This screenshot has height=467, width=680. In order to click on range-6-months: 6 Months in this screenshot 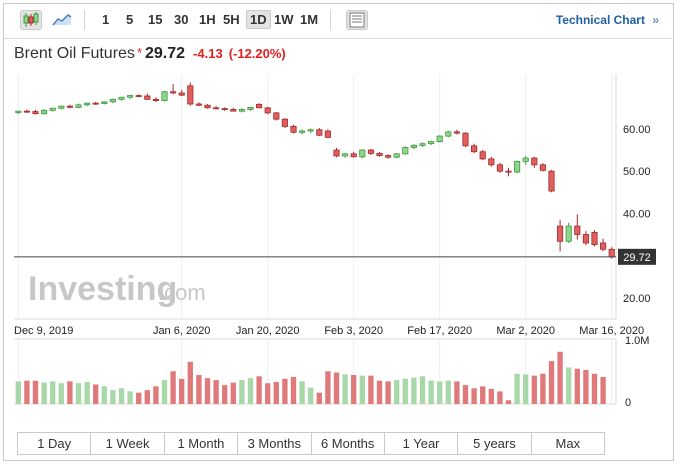, I will do `click(348, 443)`.